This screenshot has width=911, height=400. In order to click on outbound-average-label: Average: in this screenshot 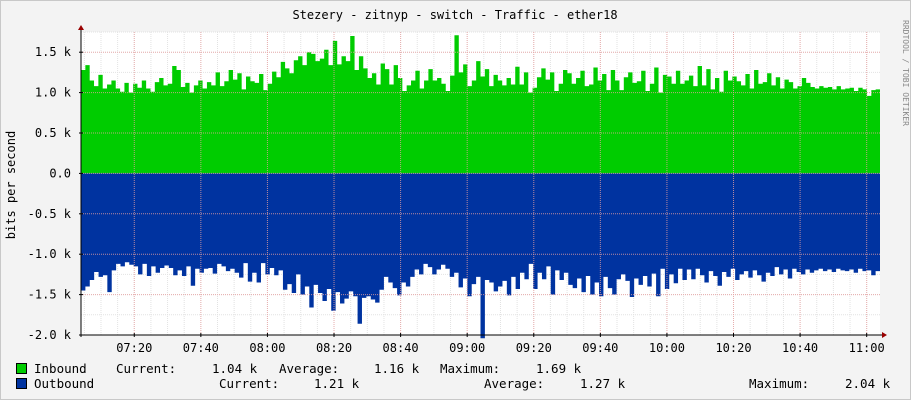, I will do `click(514, 383)`.